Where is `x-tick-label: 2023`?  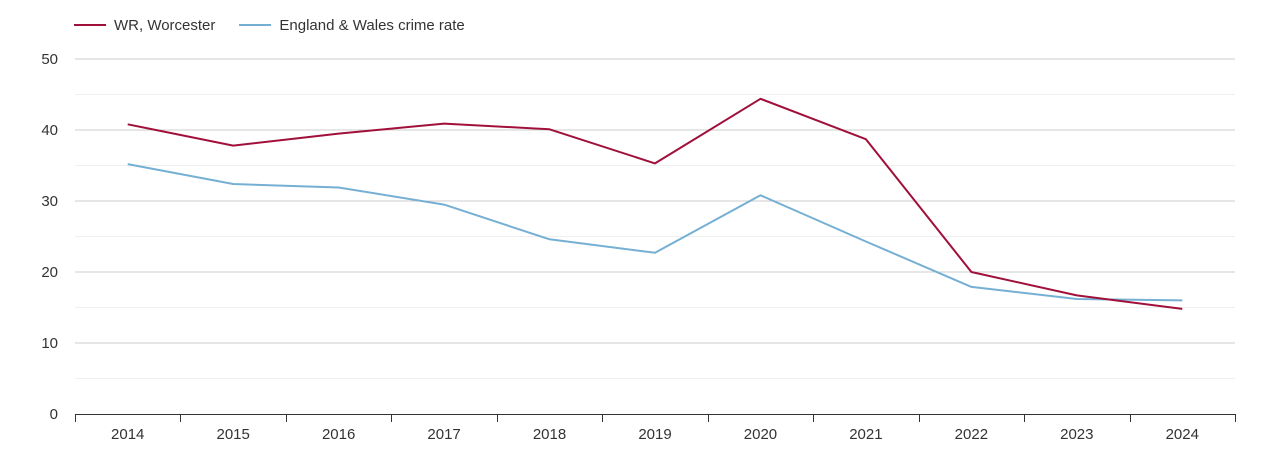 x-tick-label: 2023 is located at coordinates (1076, 434).